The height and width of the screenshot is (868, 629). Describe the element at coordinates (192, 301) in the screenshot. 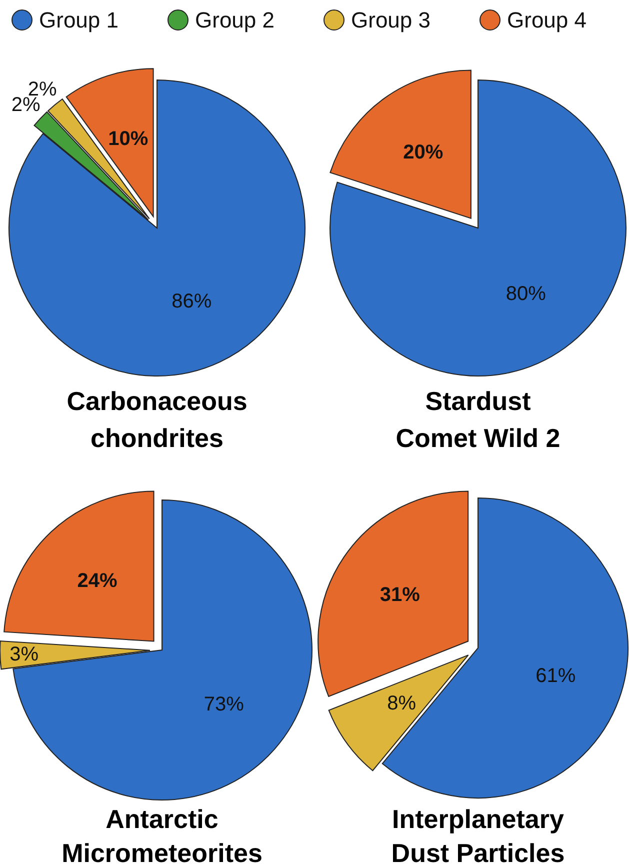

I see `data-label: 86%` at that location.